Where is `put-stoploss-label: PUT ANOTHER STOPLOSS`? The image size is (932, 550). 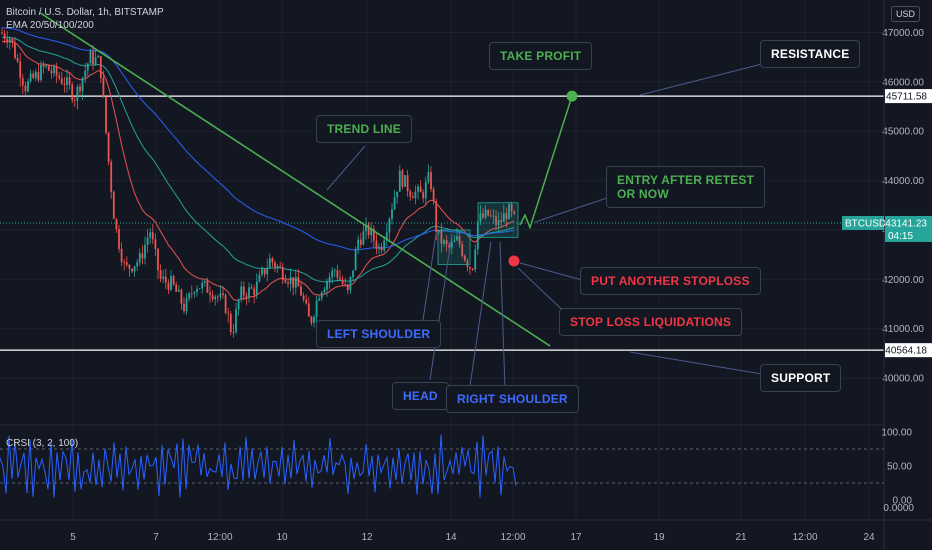 put-stoploss-label: PUT ANOTHER STOPLOSS is located at coordinates (670, 281).